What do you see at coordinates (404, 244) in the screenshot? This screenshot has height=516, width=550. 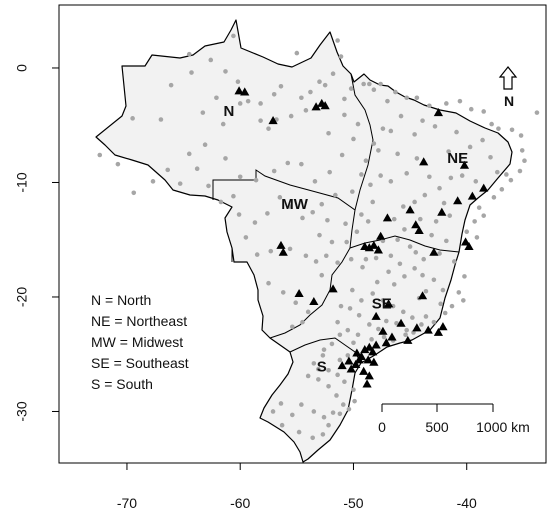 I see `boundary-ne-se` at bounding box center [404, 244].